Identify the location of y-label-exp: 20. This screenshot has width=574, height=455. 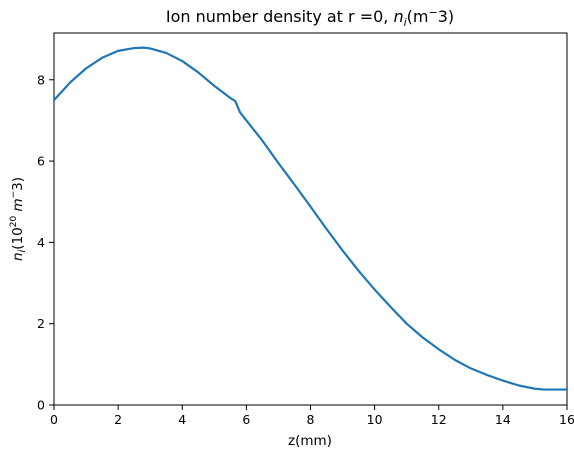
(14, 222).